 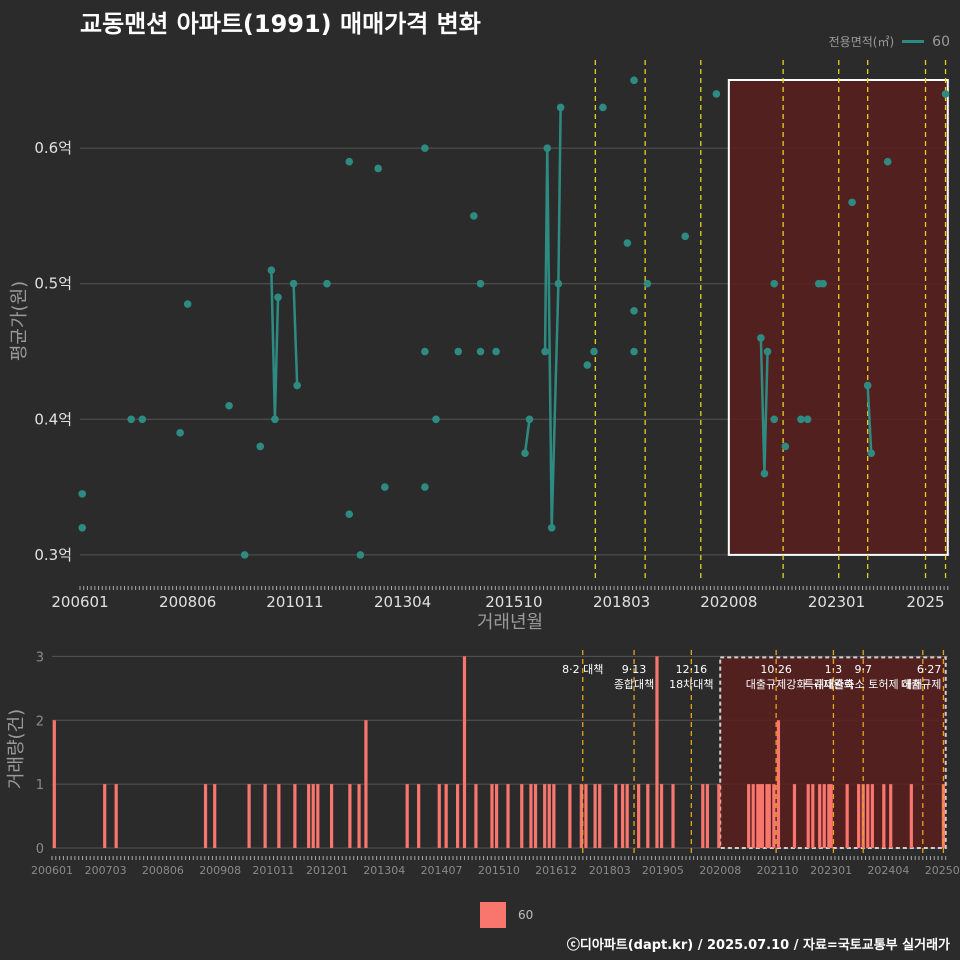 What do you see at coordinates (582, 669) in the screenshot?
I see `event-label: 8·2 대책` at bounding box center [582, 669].